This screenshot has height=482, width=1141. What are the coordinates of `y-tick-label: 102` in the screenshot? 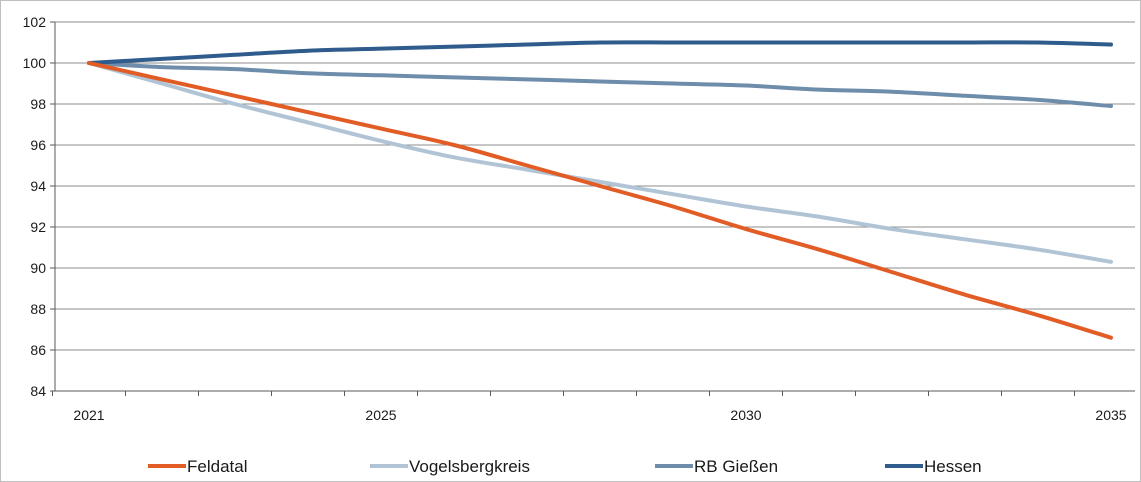 It's located at (35, 22).